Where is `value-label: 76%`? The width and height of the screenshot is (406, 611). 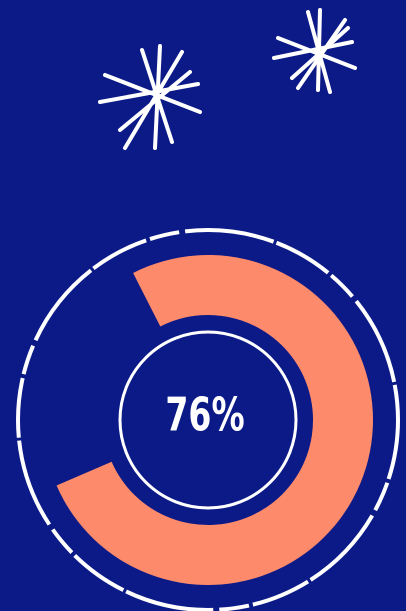 value-label: 76% is located at coordinates (204, 415).